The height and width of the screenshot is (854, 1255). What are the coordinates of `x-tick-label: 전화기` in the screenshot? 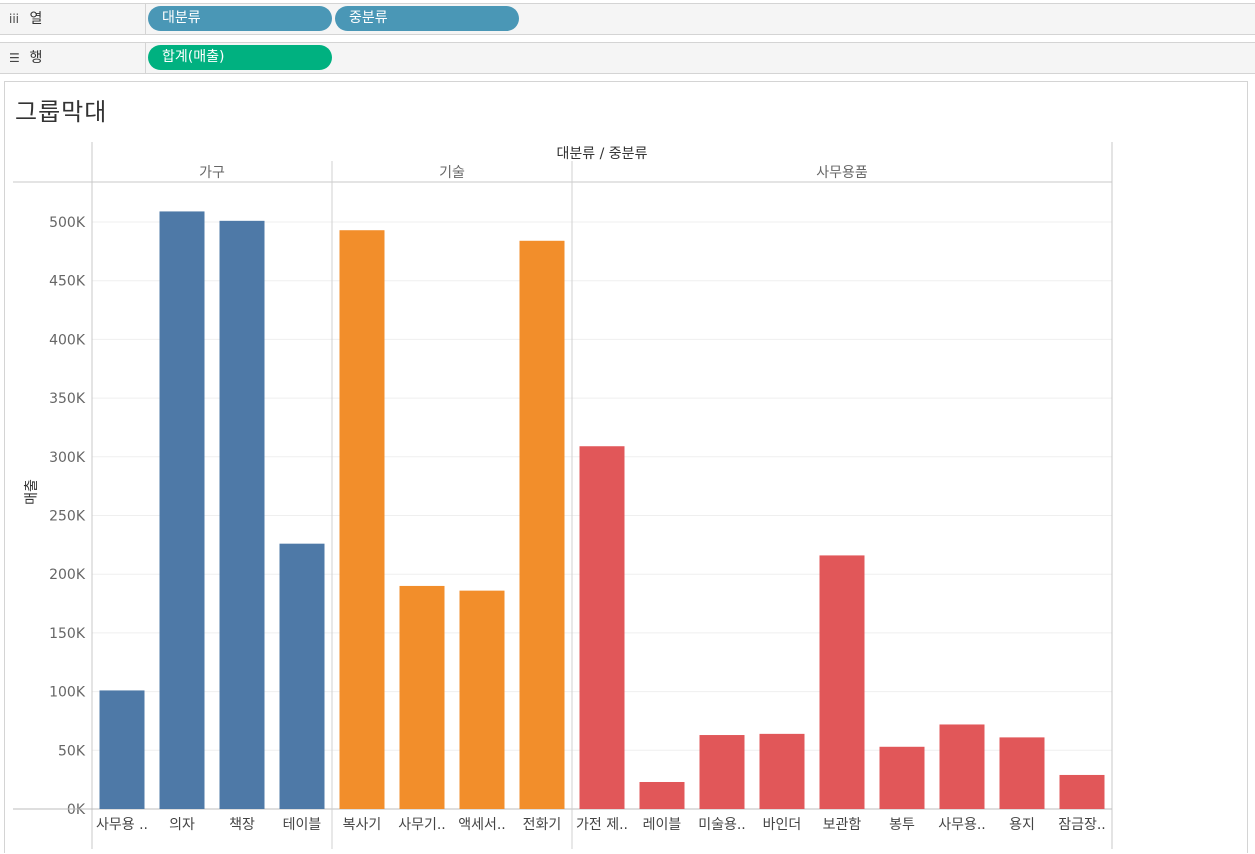 It's located at (542, 825).